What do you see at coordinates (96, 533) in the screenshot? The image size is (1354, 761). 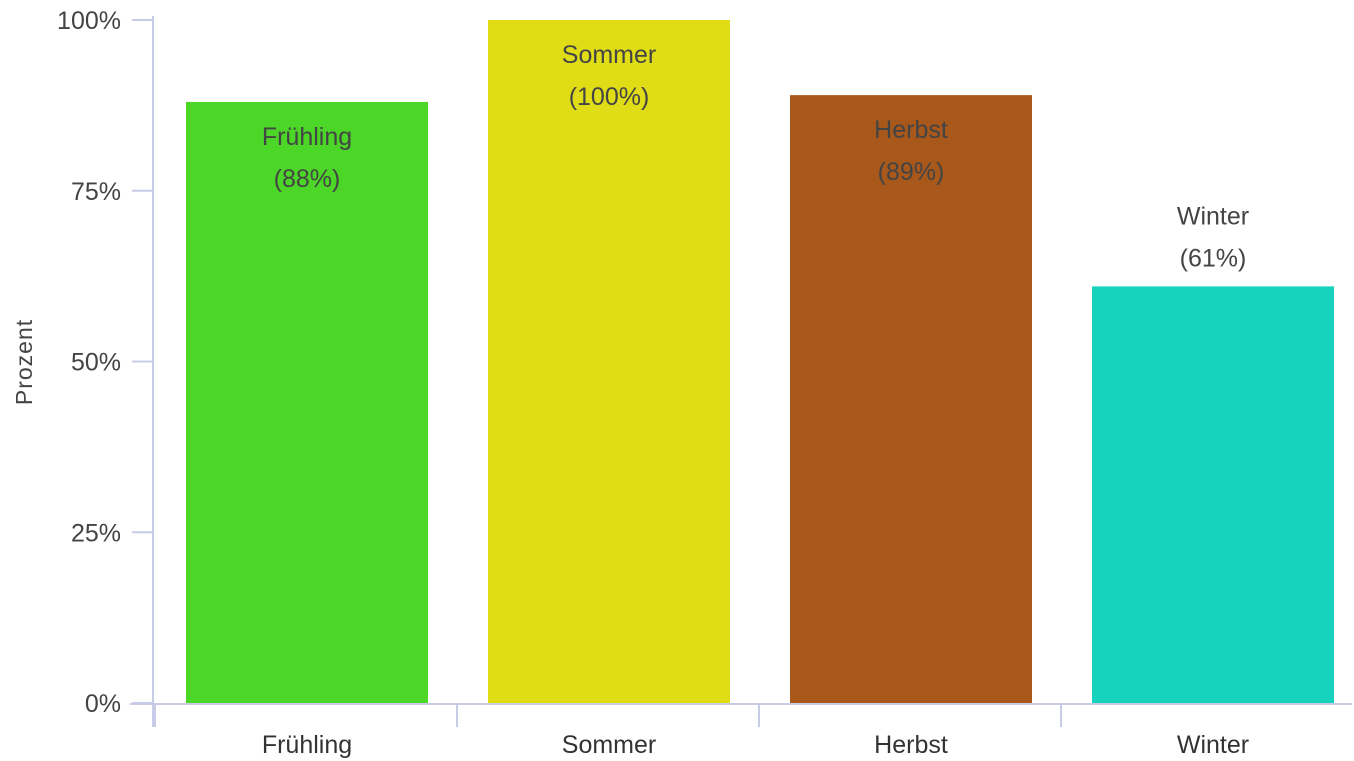 I see `y-tick-label: 25%` at bounding box center [96, 533].